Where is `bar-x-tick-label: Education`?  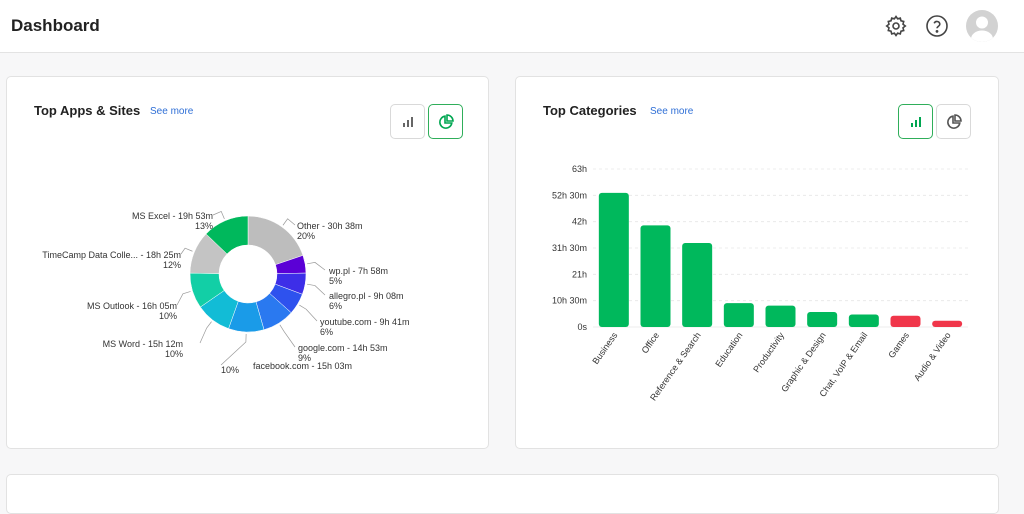 bar-x-tick-label: Education is located at coordinates (728, 349).